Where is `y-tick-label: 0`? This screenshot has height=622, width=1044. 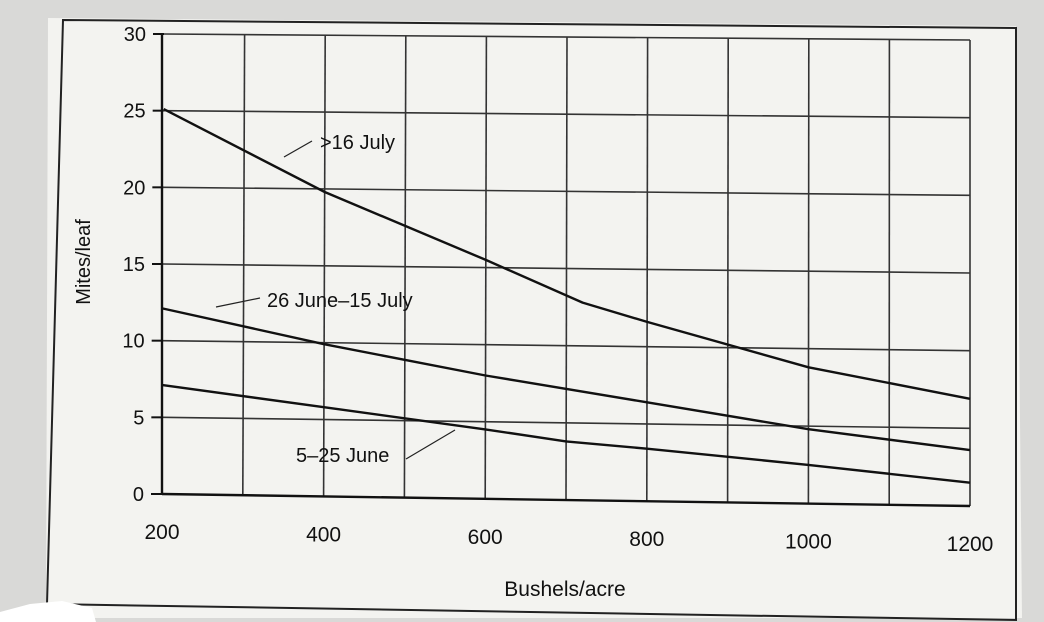 y-tick-label: 0 is located at coordinates (138, 495).